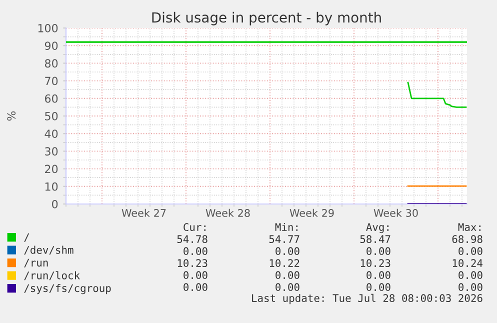 Image resolution: width=497 pixels, height=323 pixels. Describe the element at coordinates (48, 28) in the screenshot. I see `y-tick-label: 100` at that location.